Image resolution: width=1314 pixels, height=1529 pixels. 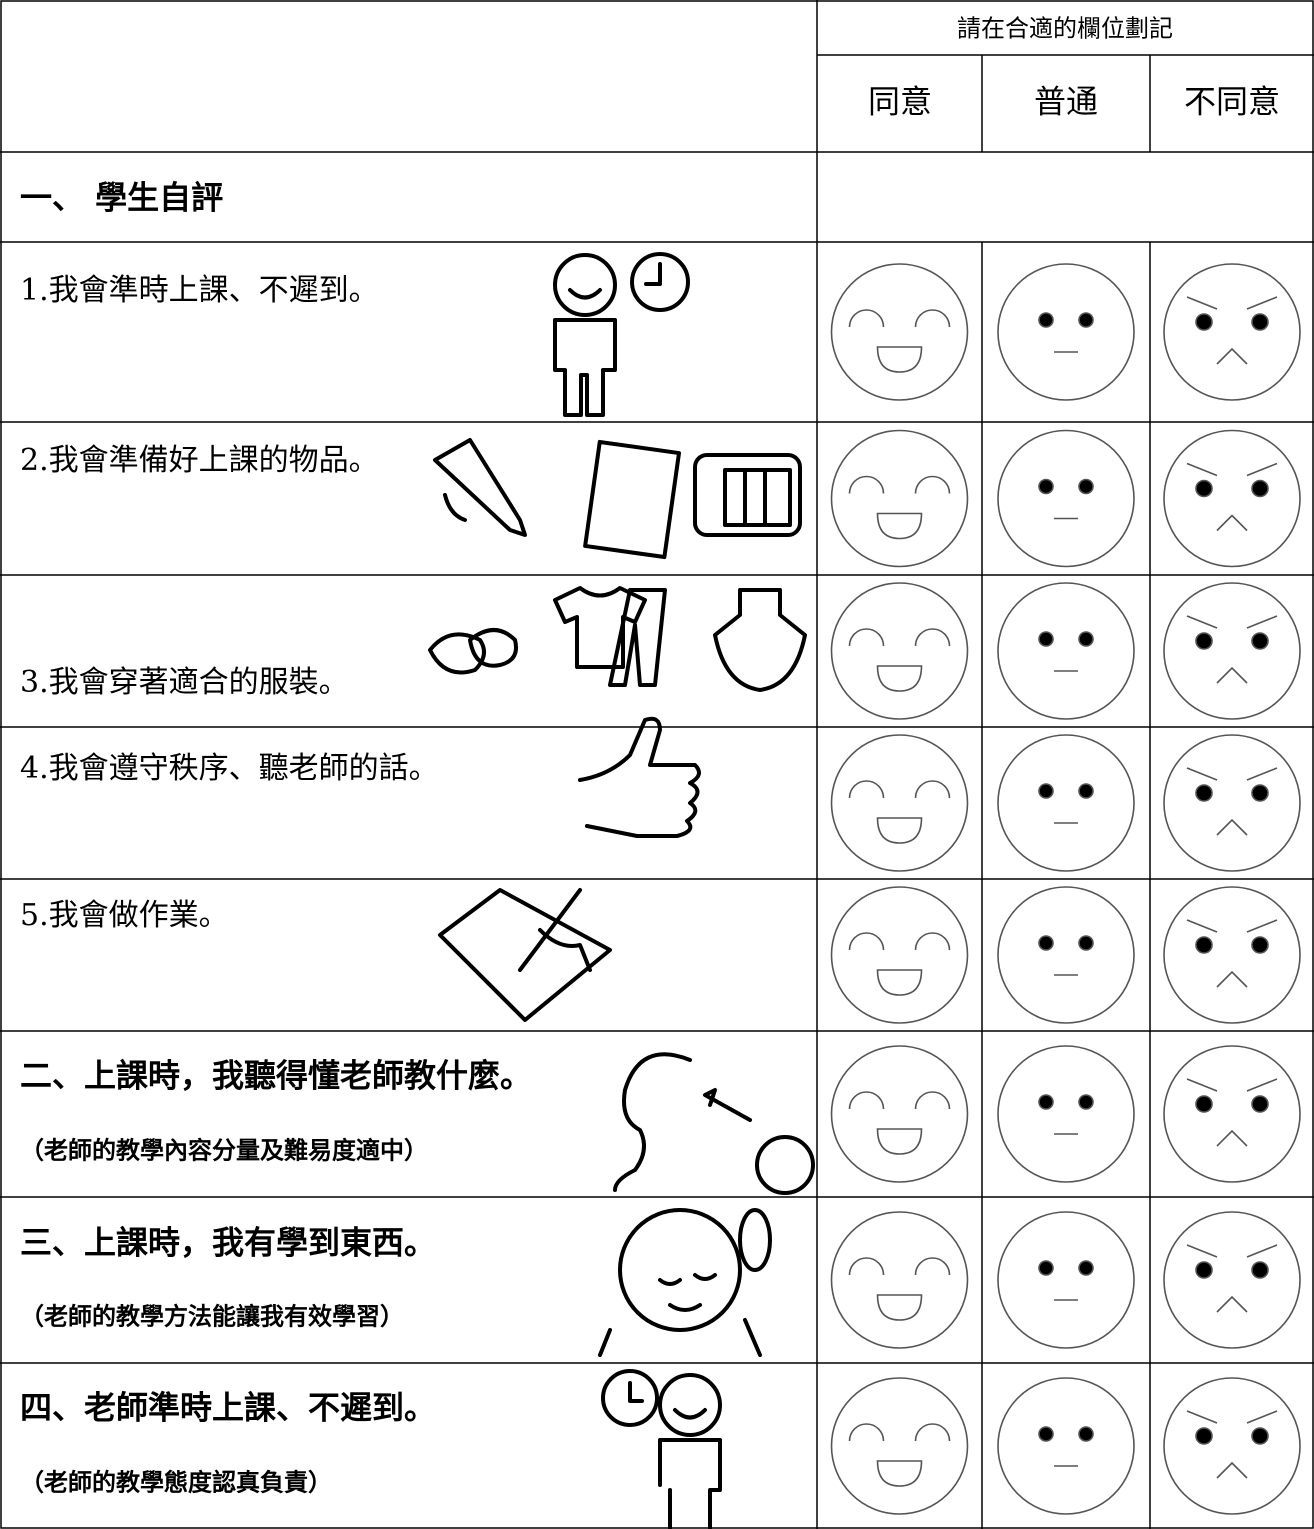 I want to click on item-text: 二、上課時，我聽得懂老師教什麼。, so click(x=276, y=1076).